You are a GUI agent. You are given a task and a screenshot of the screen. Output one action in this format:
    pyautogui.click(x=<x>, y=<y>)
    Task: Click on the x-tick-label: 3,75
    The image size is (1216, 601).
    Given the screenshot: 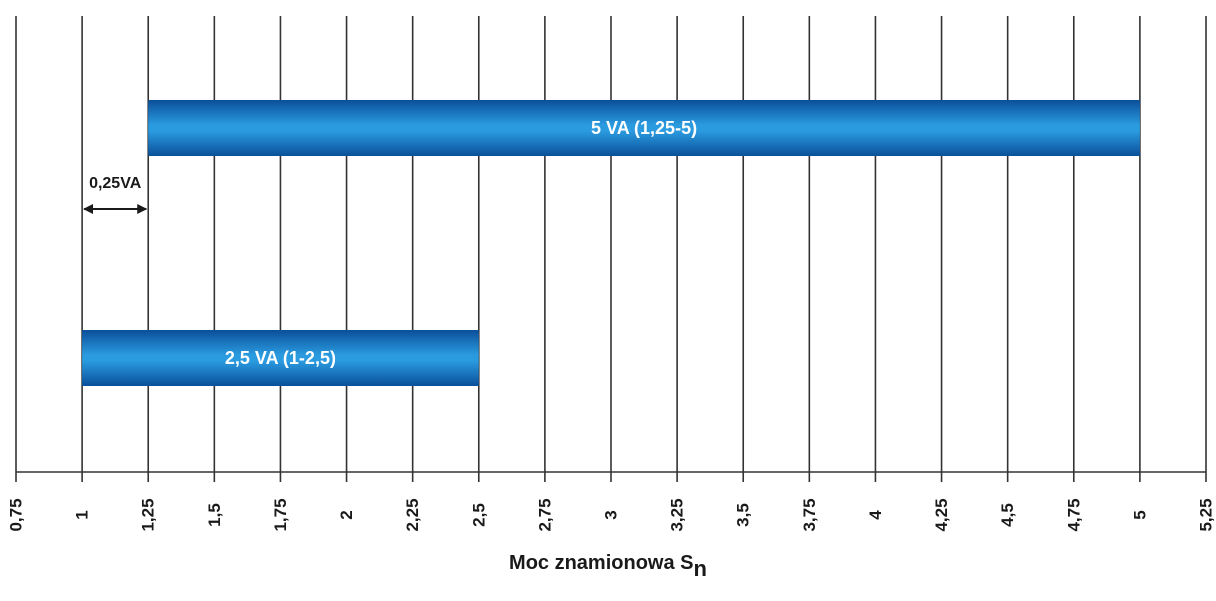 What is the action you would take?
    pyautogui.click(x=809, y=514)
    